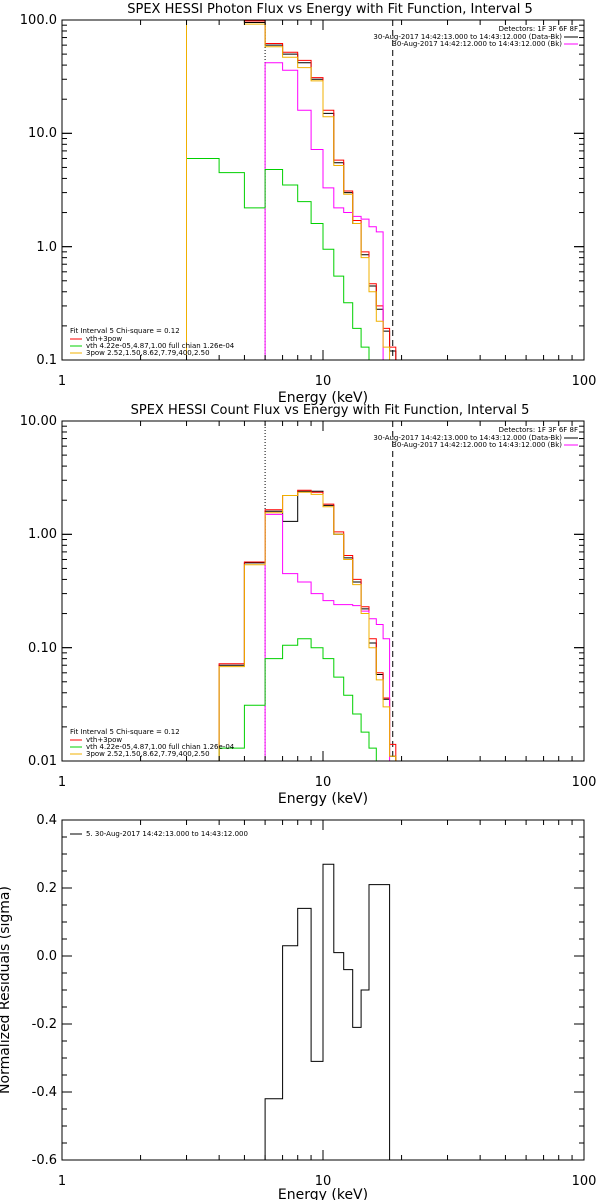 Image resolution: width=600 pixels, height=1200 pixels. I want to click on photon-flux-series-4-line, so click(288, 189).